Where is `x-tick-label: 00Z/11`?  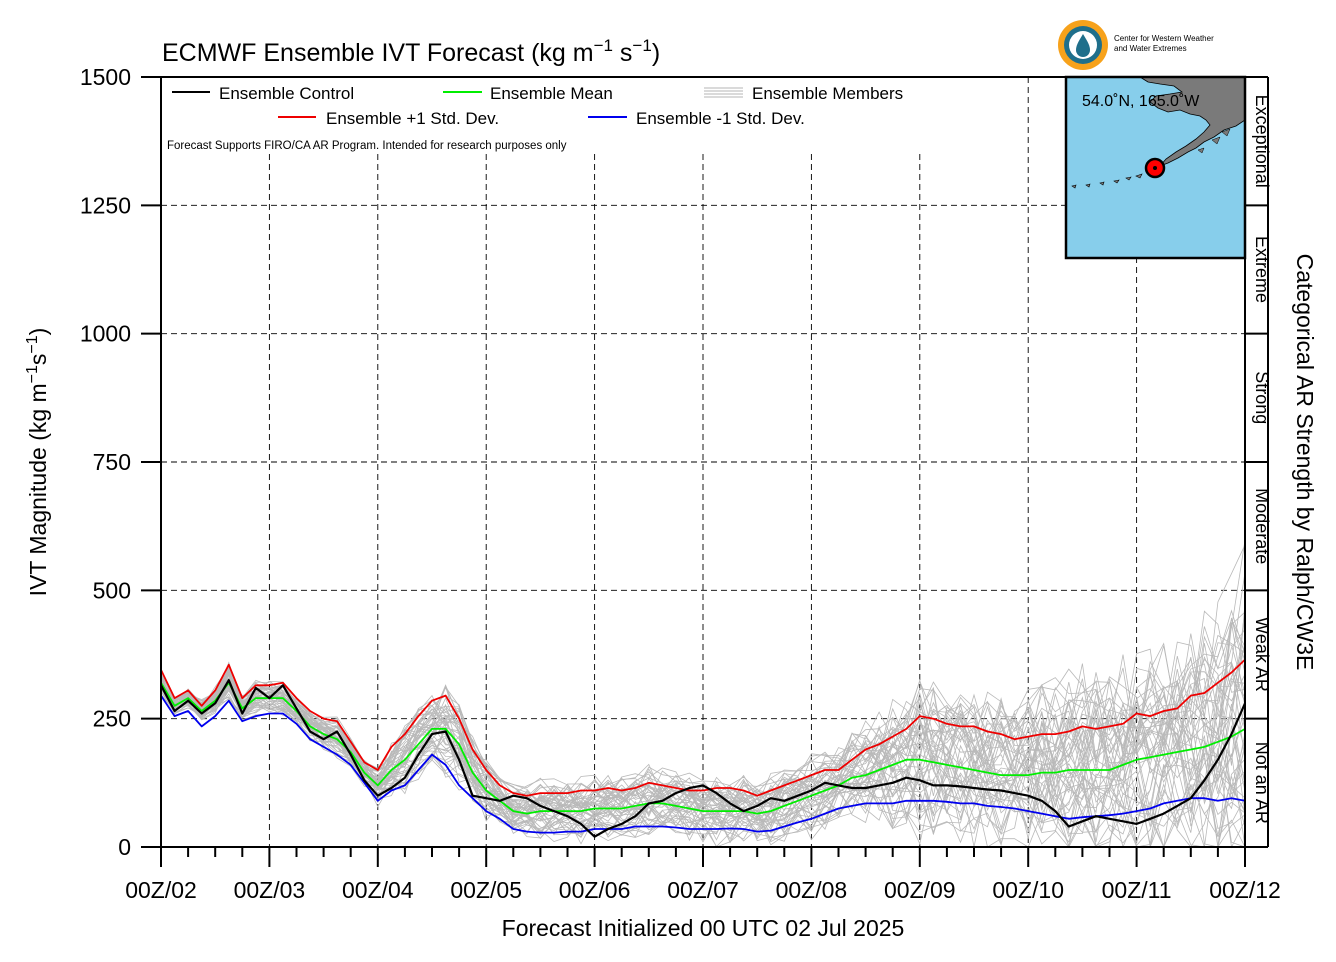
x-tick-label: 00Z/11 is located at coordinates (1137, 890).